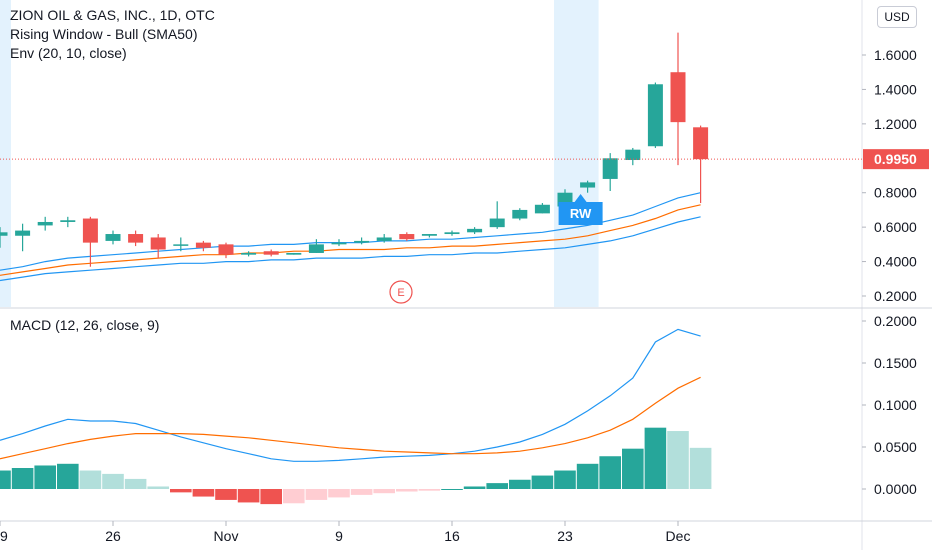 The height and width of the screenshot is (550, 932). I want to click on macd-axis-label: 0.1000, so click(895, 405).